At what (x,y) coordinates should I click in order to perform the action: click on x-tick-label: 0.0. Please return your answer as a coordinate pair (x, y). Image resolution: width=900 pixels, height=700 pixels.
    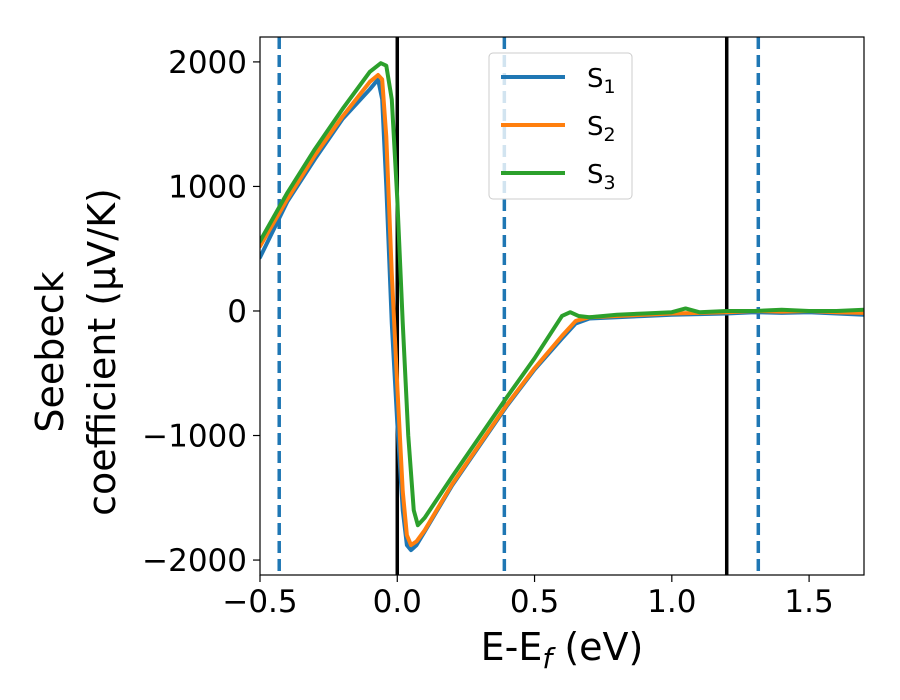
    Looking at the image, I should click on (397, 602).